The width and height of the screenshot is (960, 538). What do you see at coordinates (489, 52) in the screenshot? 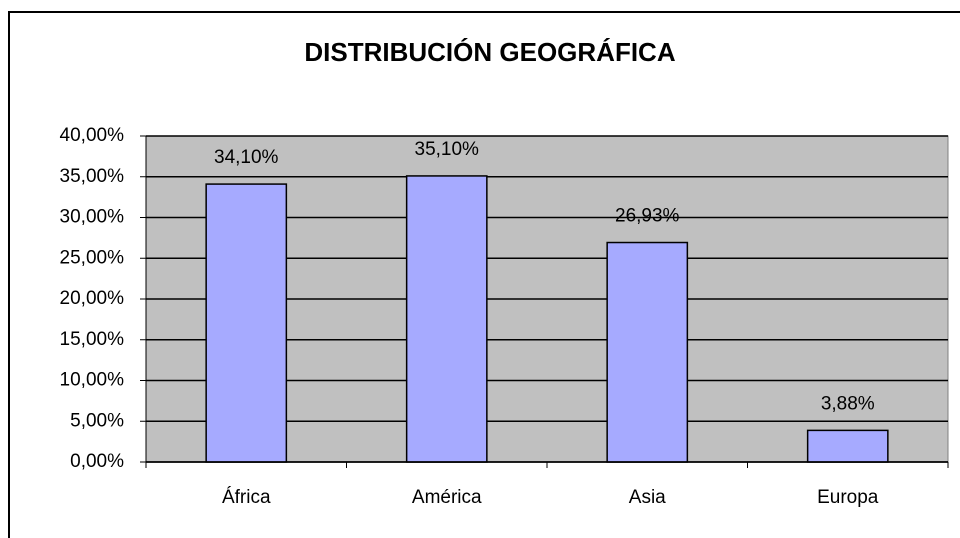
I see `chart-title: DISTRIBUCIÓN GEOGRÁFICA` at bounding box center [489, 52].